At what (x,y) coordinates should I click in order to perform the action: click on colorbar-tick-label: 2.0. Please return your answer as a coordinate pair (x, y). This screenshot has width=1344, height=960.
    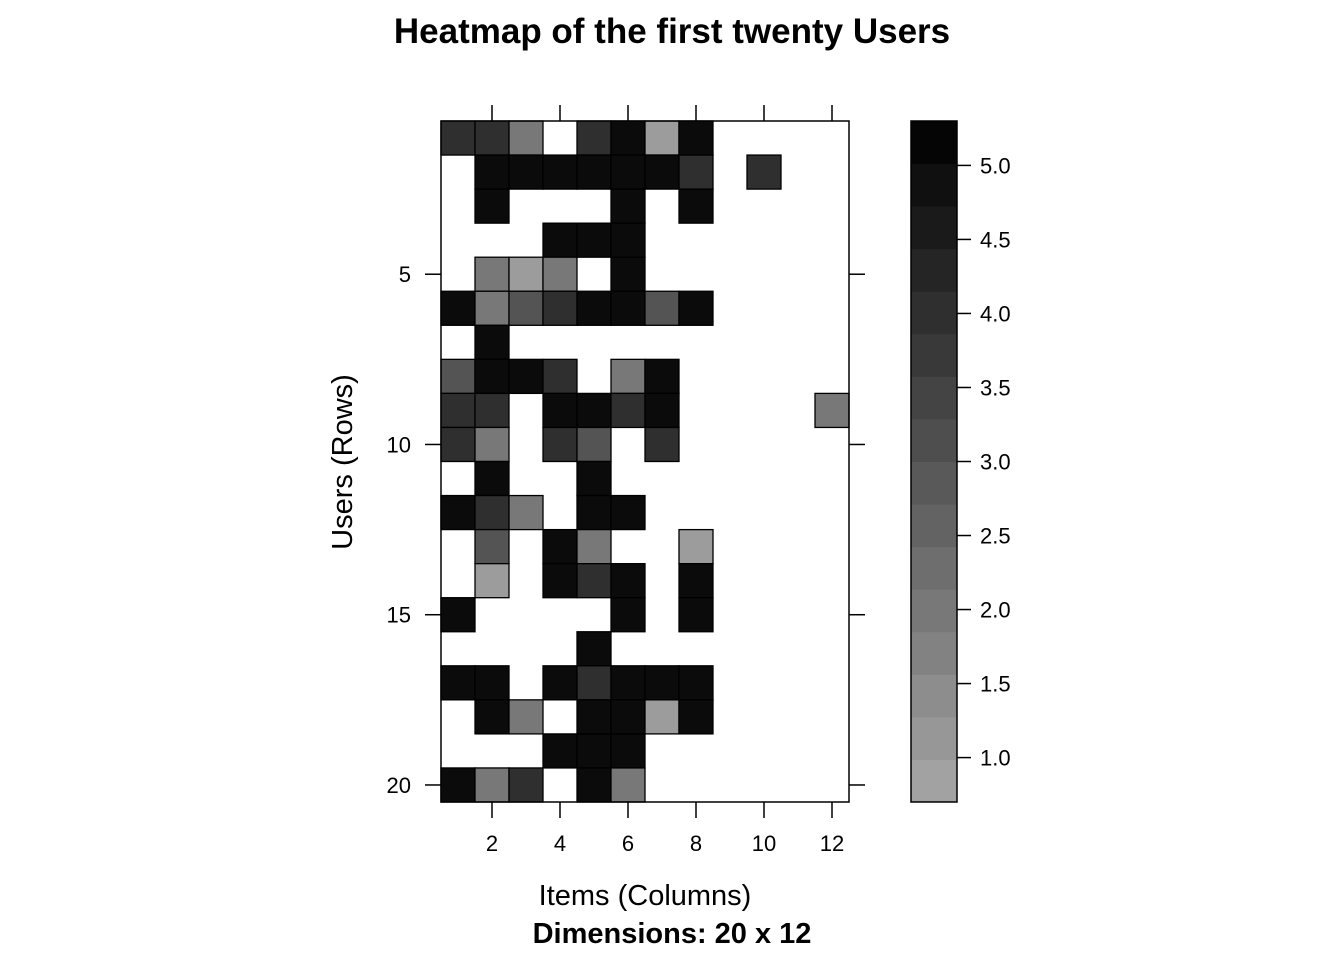
    Looking at the image, I should click on (995, 610).